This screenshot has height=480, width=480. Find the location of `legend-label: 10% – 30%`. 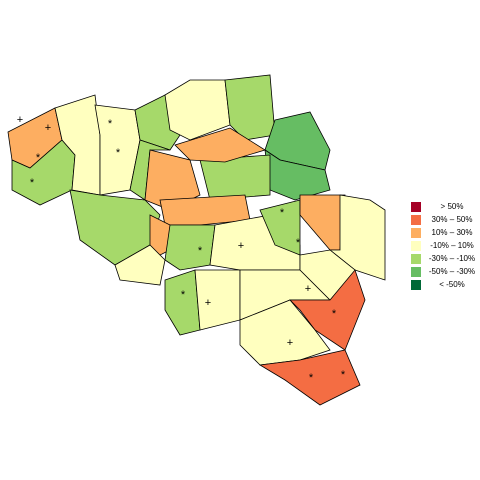

legend-label: 10% – 30% is located at coordinates (452, 232).